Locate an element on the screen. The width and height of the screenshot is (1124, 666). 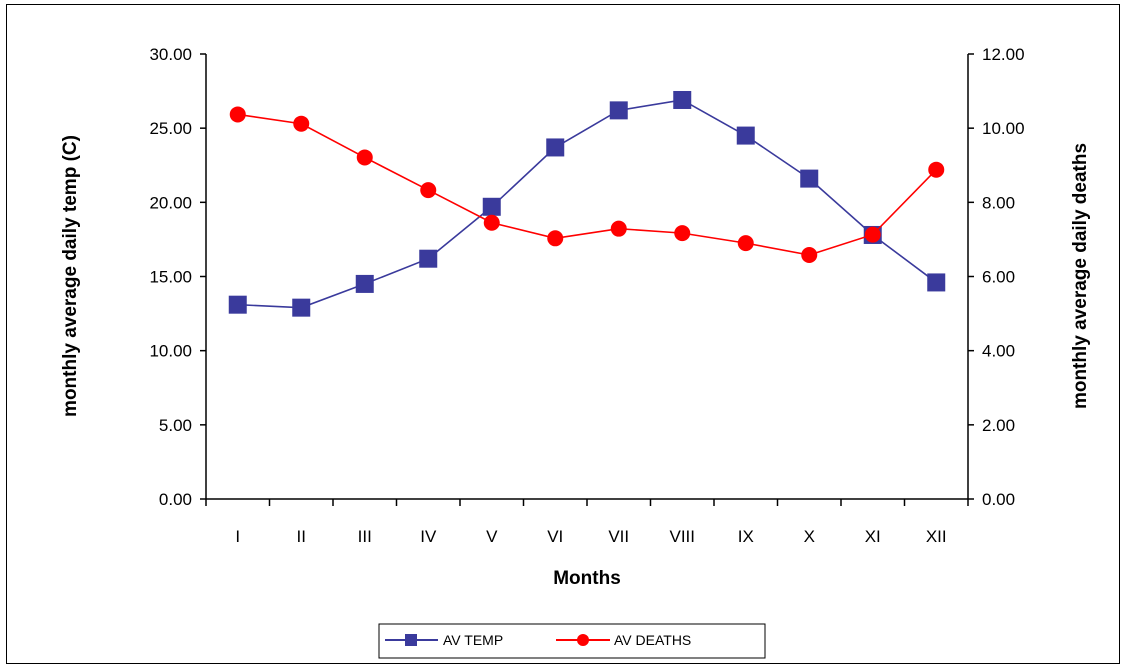
y-tick-label-left: 0.00 is located at coordinates (175, 499).